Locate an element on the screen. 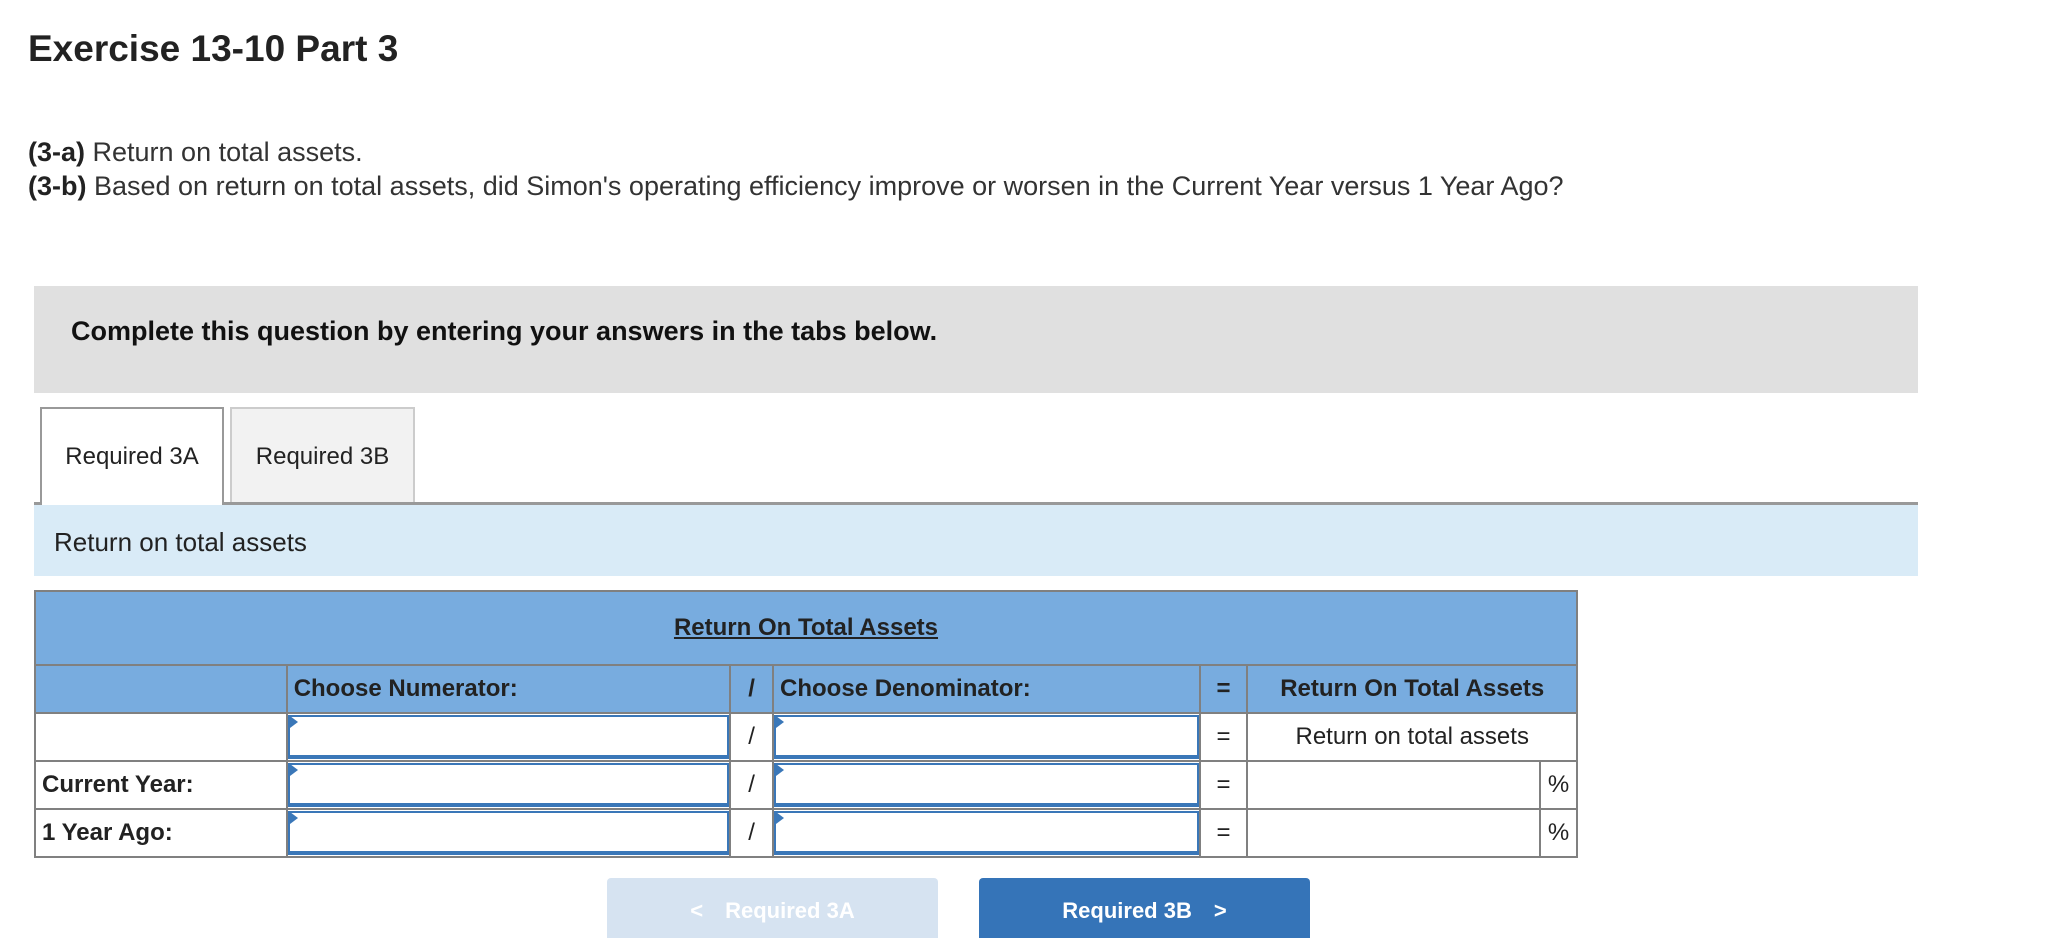 This screenshot has width=2064, height=938. table-title-row: Return On Total Assets is located at coordinates (806, 628).